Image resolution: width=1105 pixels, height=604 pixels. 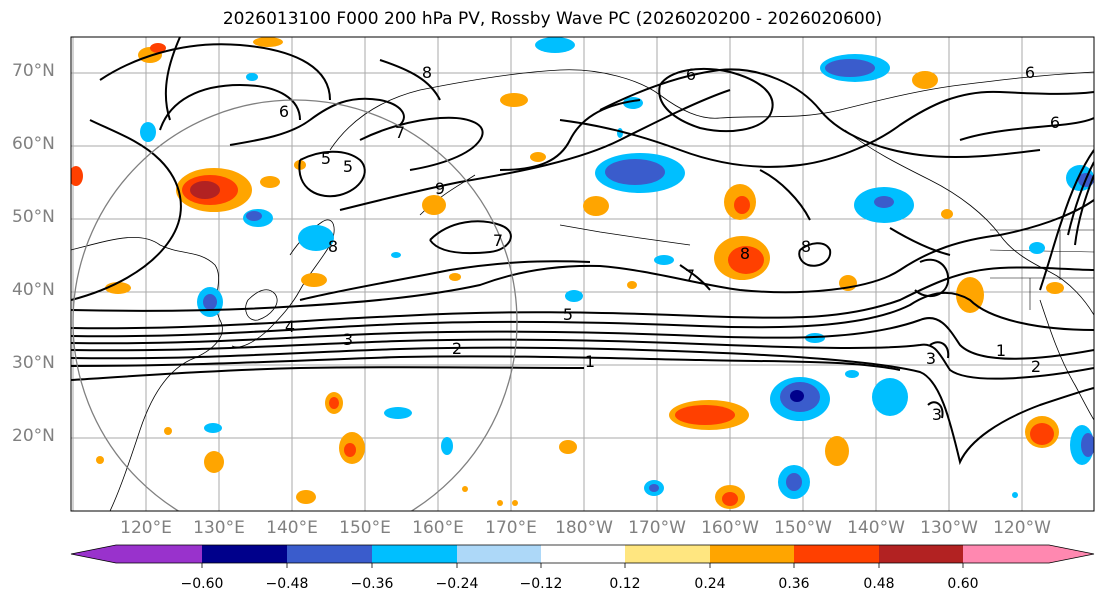 I want to click on lon-label: 180°W, so click(x=584, y=528).